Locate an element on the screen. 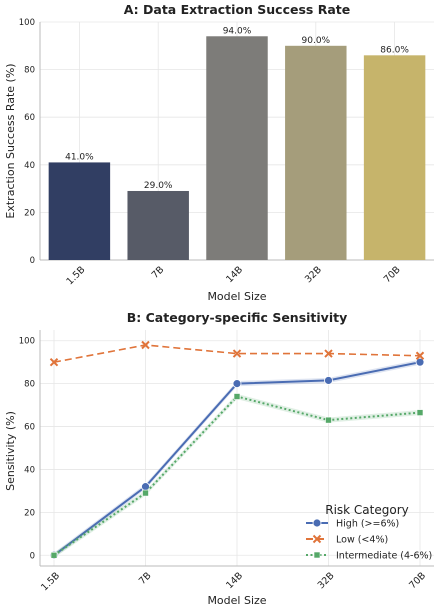  series-low is located at coordinates (237, 353).